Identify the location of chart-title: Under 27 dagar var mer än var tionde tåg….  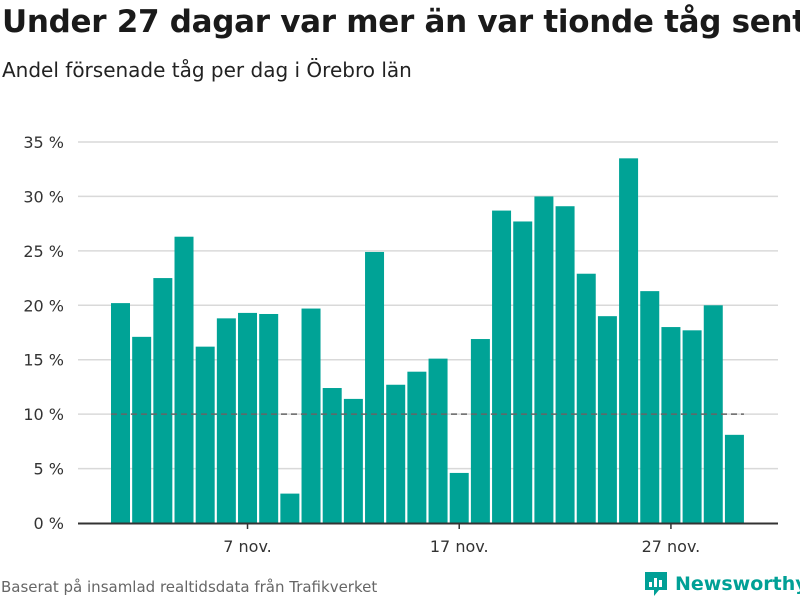
(401, 22).